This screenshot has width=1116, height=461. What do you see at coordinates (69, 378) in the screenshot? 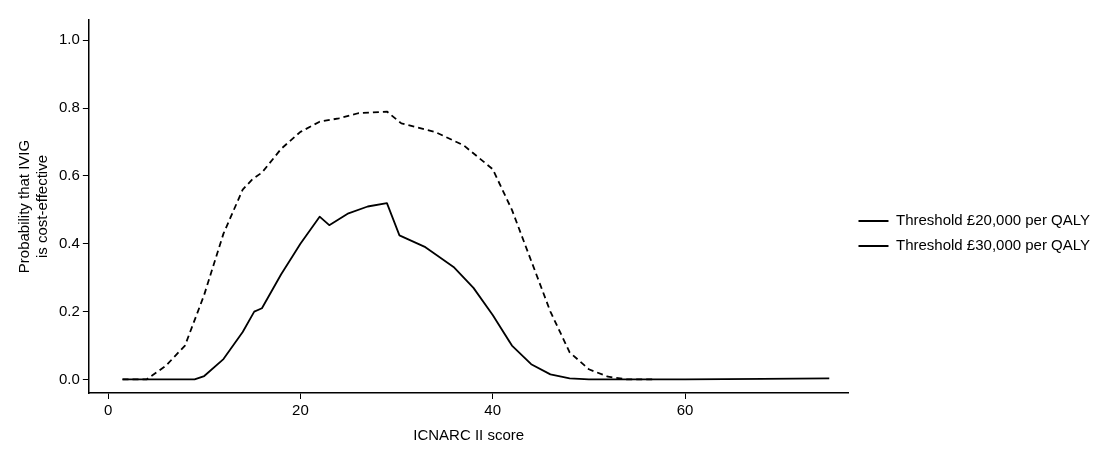
I see `y-tick-label: 0.0` at bounding box center [69, 378].